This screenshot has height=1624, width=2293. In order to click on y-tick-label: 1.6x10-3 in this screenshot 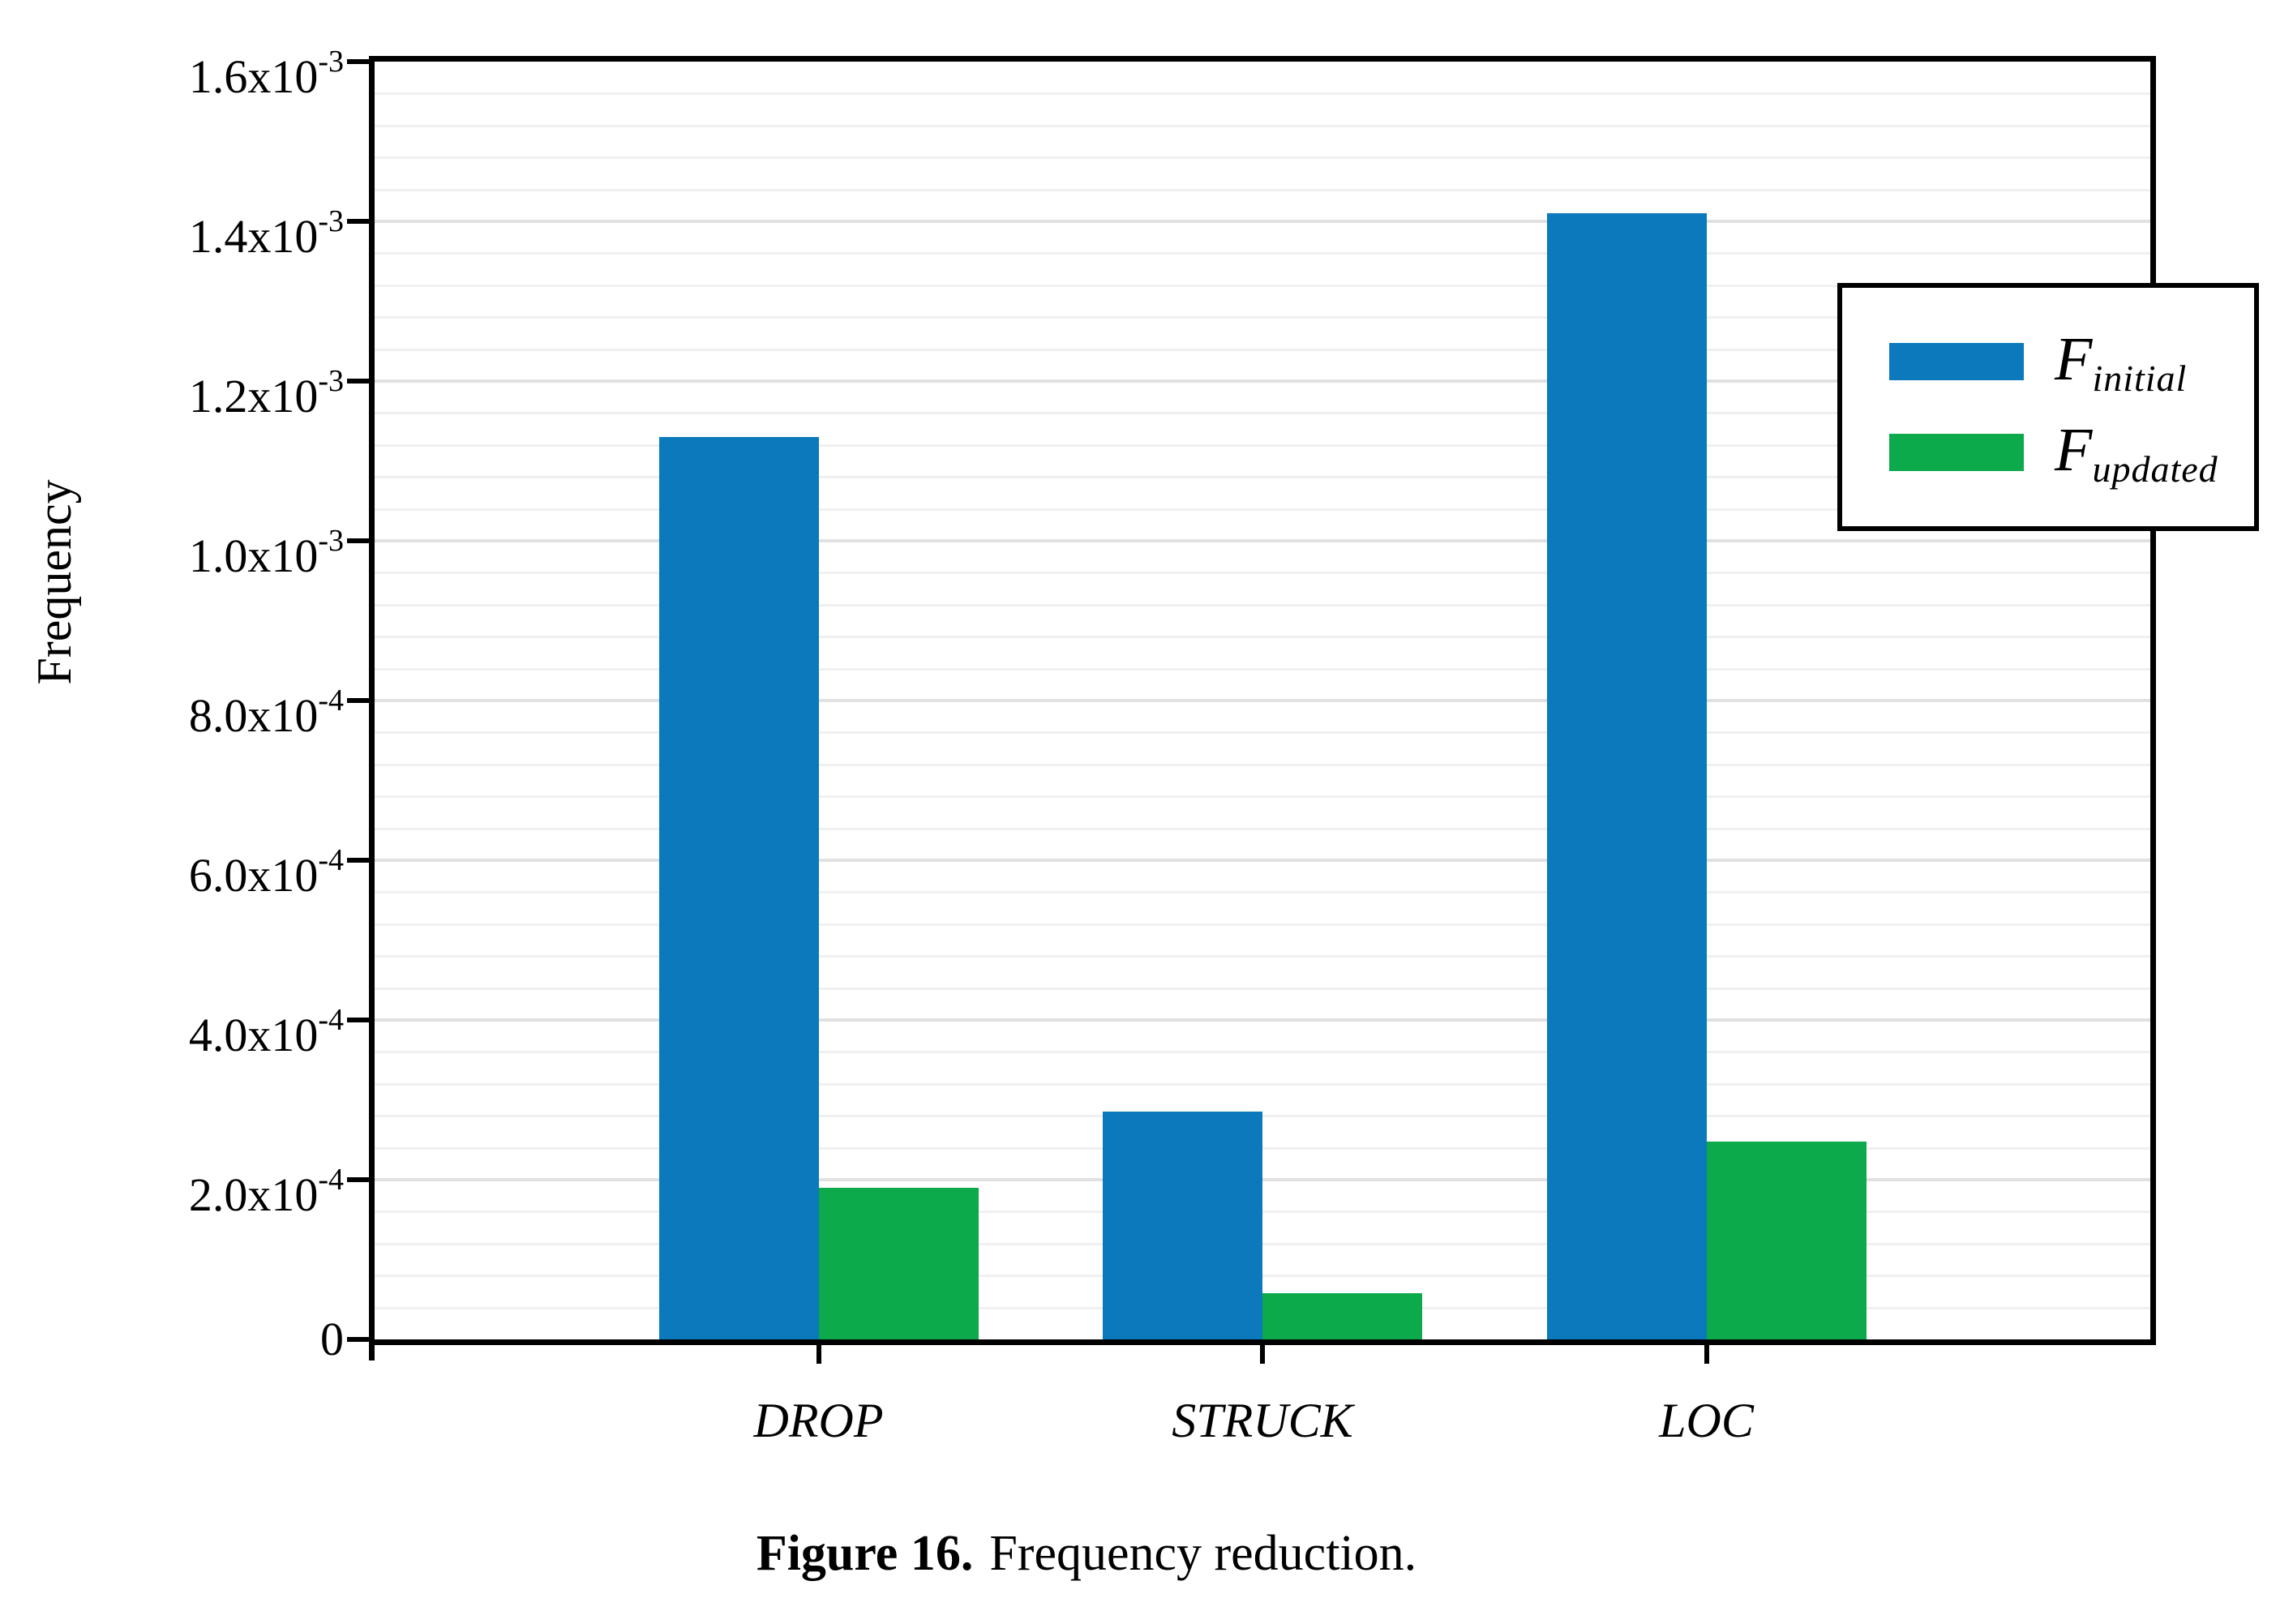, I will do `click(180, 64)`.